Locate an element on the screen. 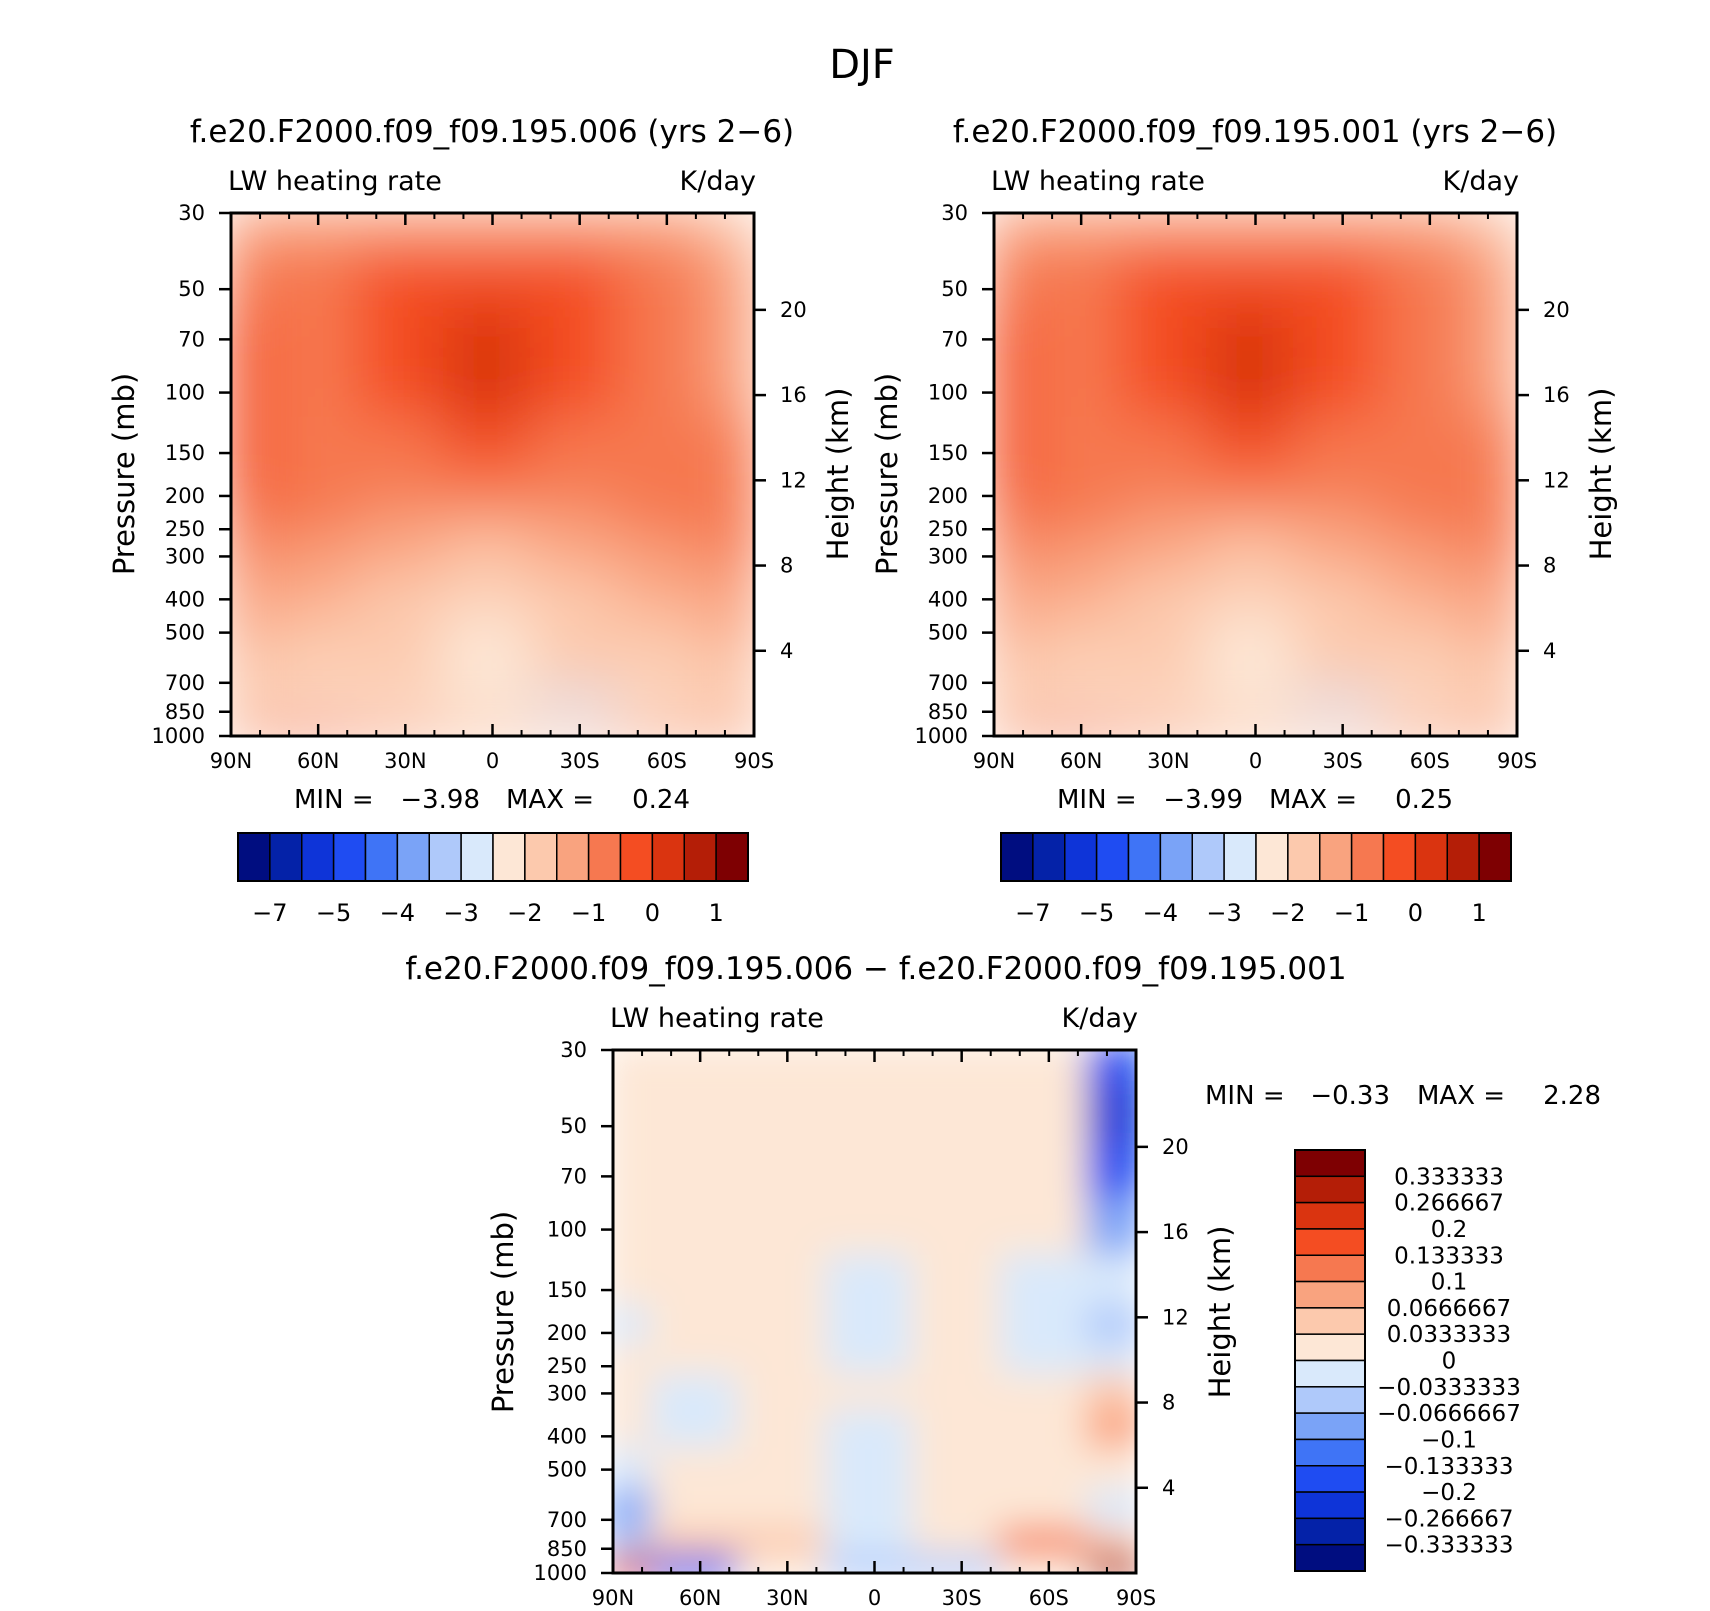 This screenshot has width=1710, height=1611. x-tick-label: 60S is located at coordinates (1430, 761).